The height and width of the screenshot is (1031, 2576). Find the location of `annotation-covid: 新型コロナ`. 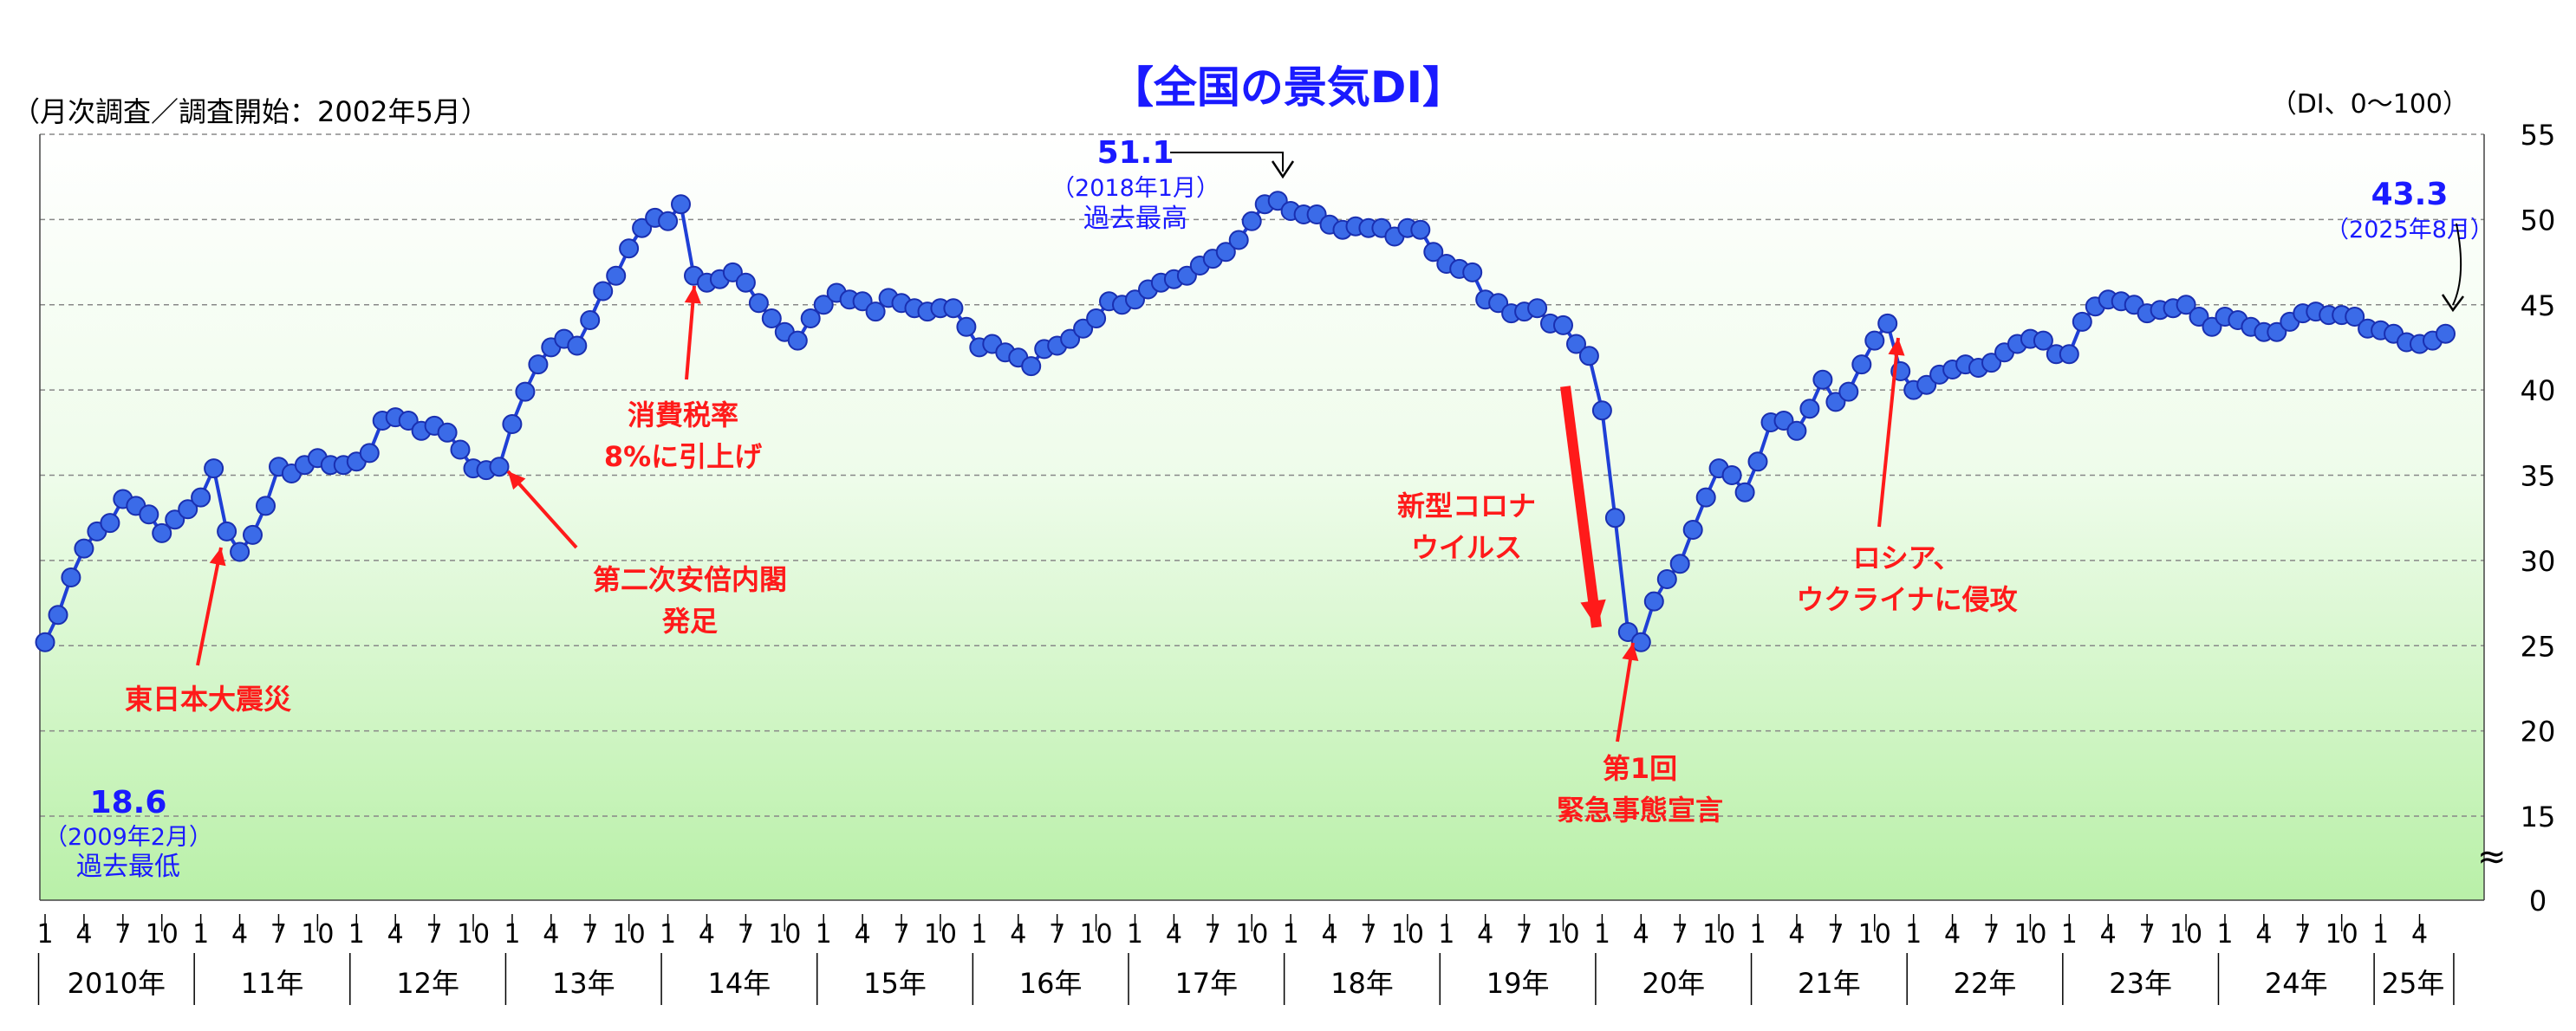

annotation-covid: 新型コロナ is located at coordinates (1466, 506).